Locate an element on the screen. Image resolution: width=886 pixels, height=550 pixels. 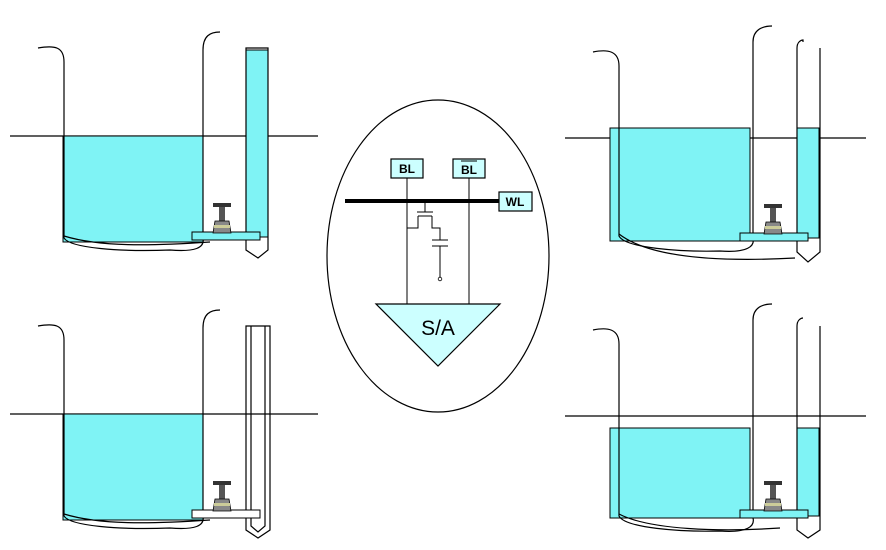
panel-bottom-left is located at coordinates (164, 424).